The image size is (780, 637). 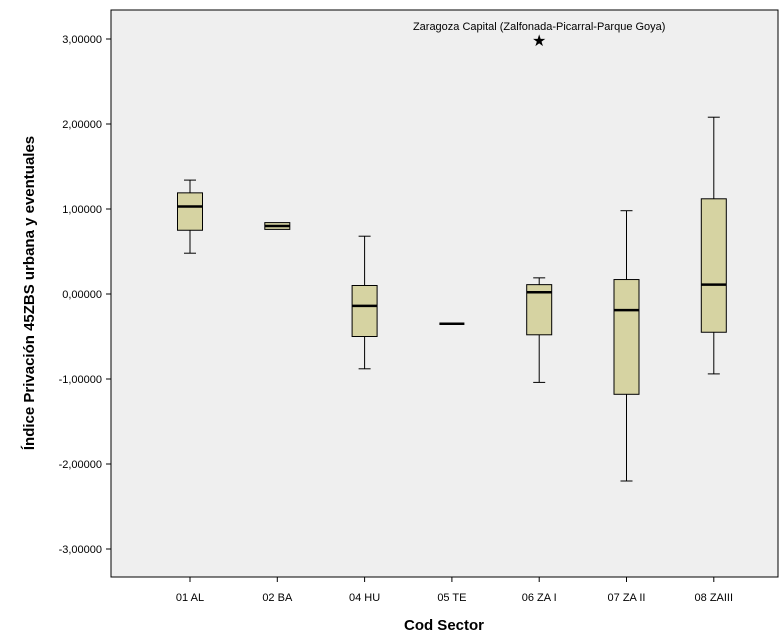 I want to click on y-tick-label: 1,00000, so click(x=82, y=210).